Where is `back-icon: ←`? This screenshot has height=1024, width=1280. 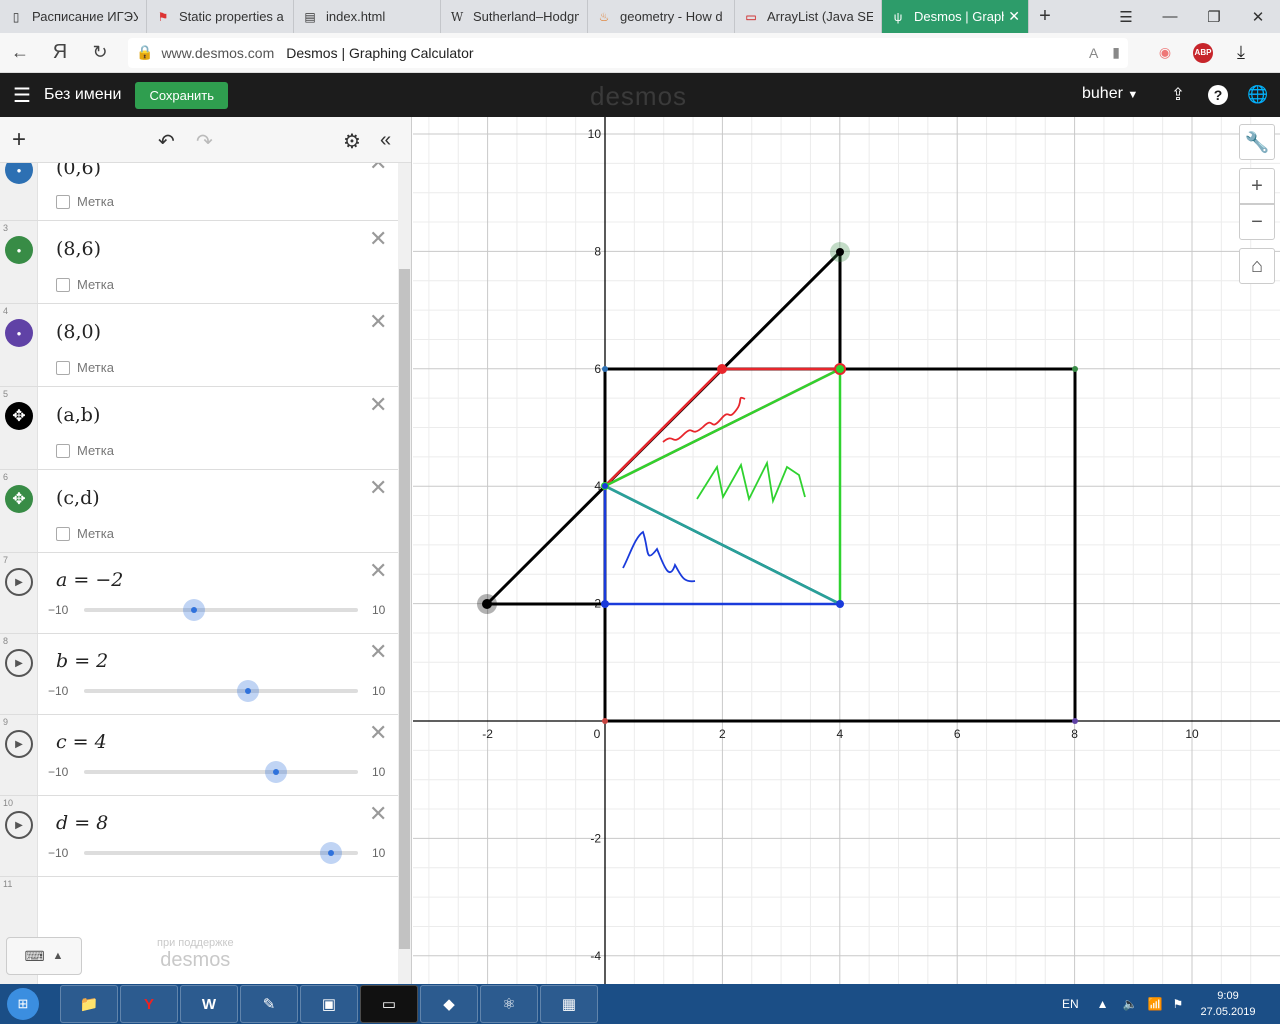 back-icon: ← is located at coordinates (20, 52).